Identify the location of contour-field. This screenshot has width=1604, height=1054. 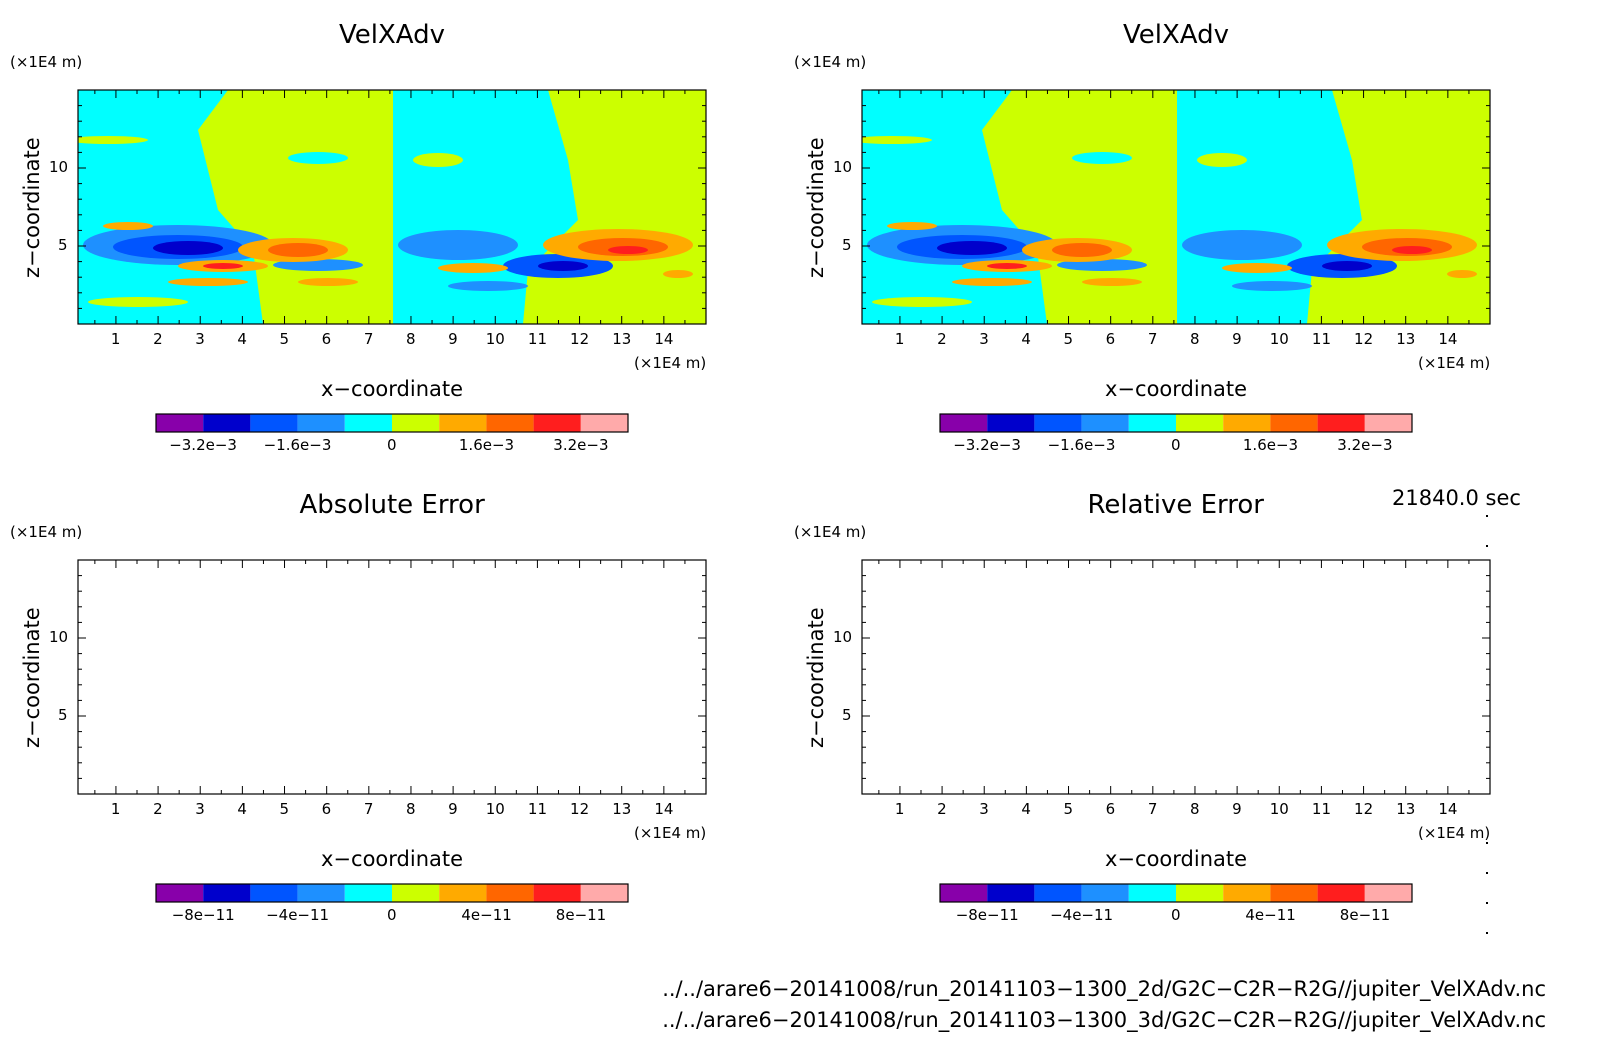
(392, 207).